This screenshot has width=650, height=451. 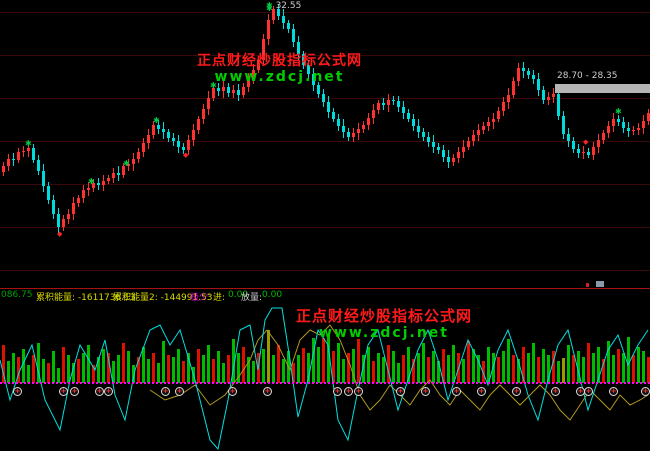 I want to click on status-tag: 极少, so click(x=199, y=298).